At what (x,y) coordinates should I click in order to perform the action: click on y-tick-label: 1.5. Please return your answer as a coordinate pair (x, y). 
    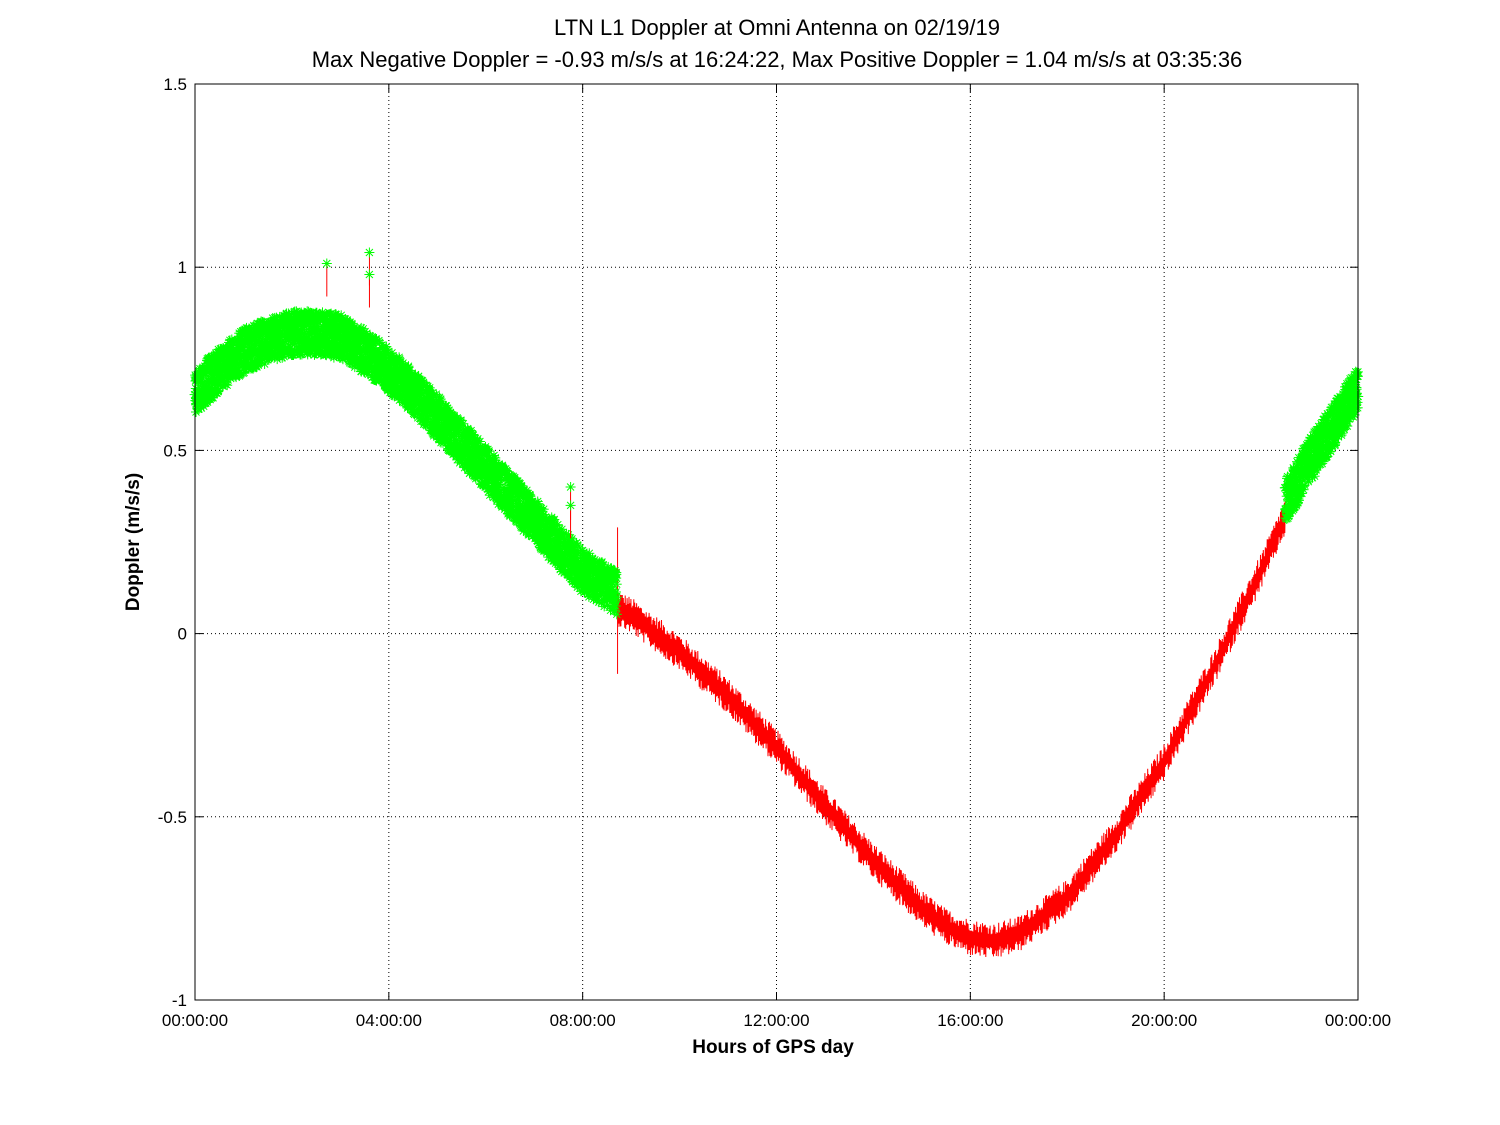
    Looking at the image, I should click on (175, 84).